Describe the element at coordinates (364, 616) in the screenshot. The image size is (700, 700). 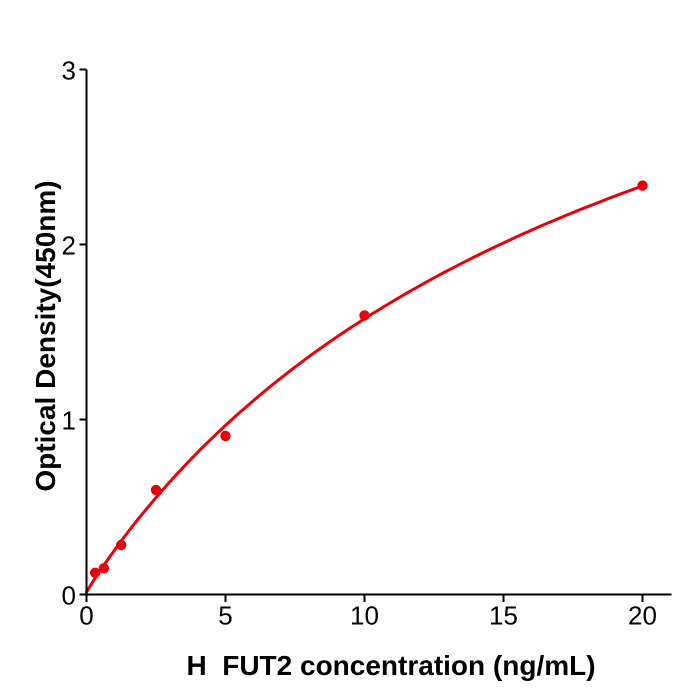
I see `svg-text: 10` at that location.